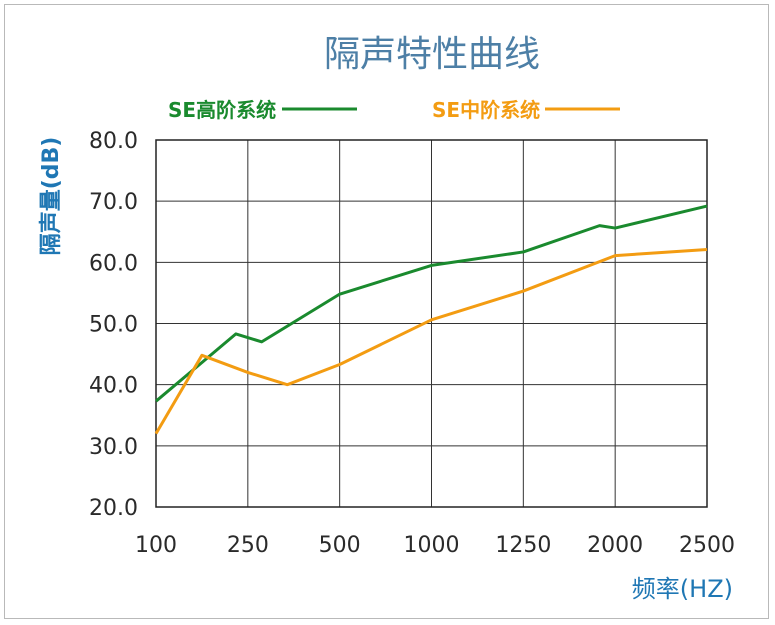 The height and width of the screenshot is (625, 775). Describe the element at coordinates (394, 110) in the screenshot. I see `legend: SE高阶系统 SE中阶系统` at that location.